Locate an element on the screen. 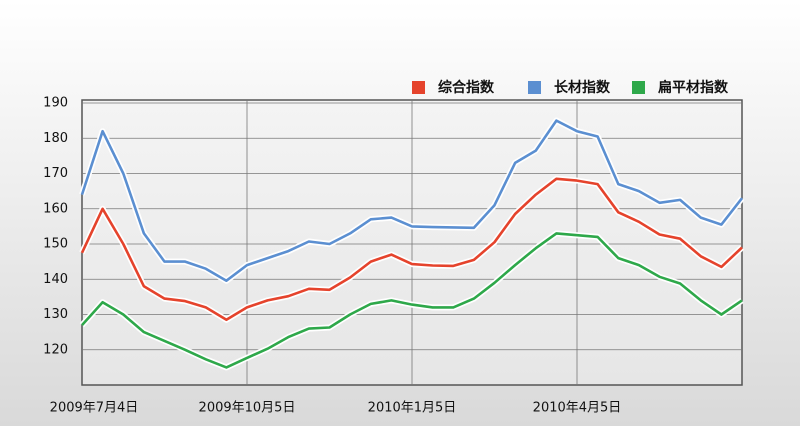 This screenshot has height=426, width=800. y-tick-label: 160 is located at coordinates (55, 208).